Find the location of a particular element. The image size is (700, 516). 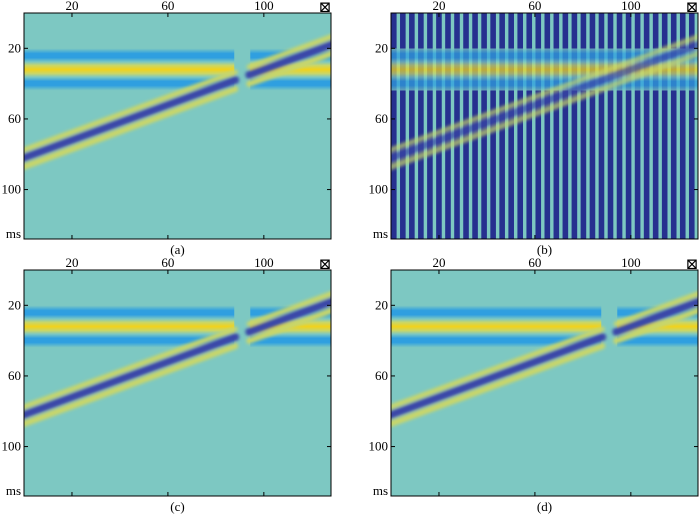

panel-label: (c) is located at coordinates (177, 506).